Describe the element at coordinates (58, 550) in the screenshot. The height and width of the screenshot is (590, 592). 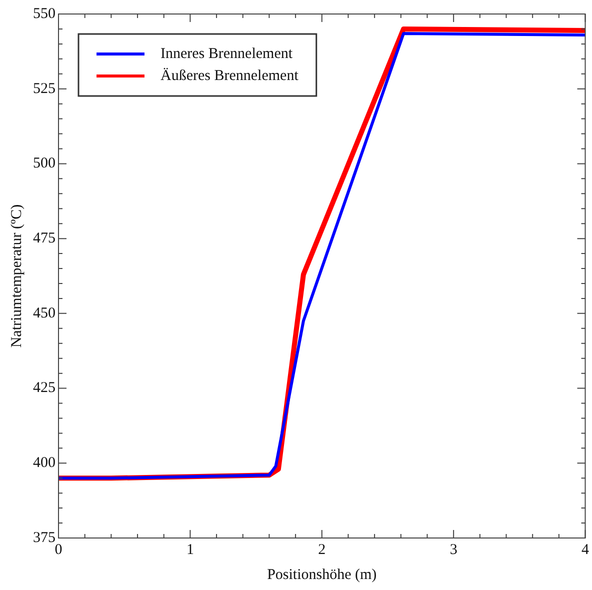
I see `x-tick-label: 0` at that location.